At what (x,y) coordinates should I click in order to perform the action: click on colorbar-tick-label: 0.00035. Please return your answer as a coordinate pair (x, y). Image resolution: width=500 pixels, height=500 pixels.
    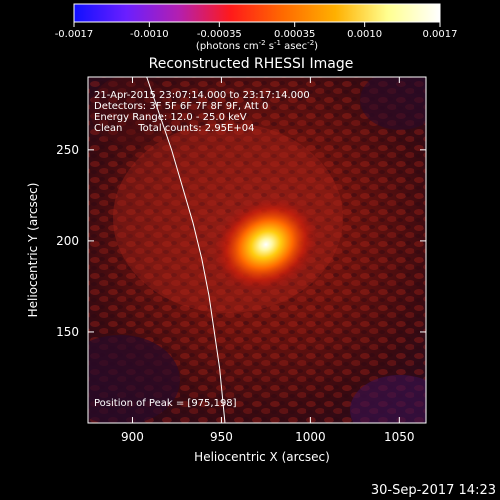
    Looking at the image, I should click on (294, 34).